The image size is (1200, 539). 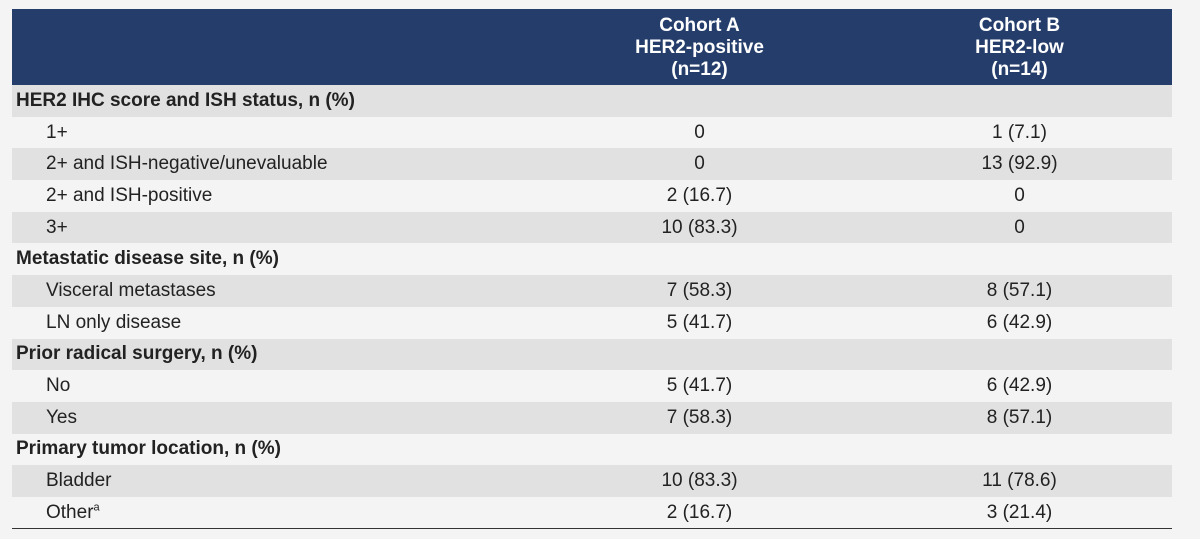 I want to click on table-row: Bladder 10 (83.3) 11 (78.6), so click(x=592, y=481).